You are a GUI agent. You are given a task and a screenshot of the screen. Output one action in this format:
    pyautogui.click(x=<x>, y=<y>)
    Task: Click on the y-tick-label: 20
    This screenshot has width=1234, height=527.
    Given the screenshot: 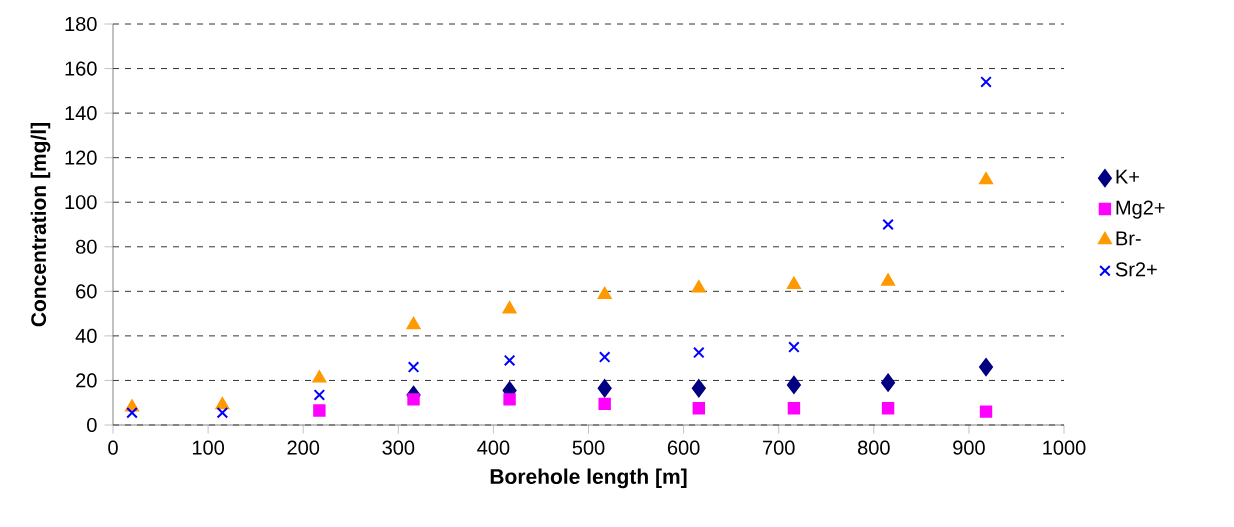 What is the action you would take?
    pyautogui.click(x=86, y=380)
    